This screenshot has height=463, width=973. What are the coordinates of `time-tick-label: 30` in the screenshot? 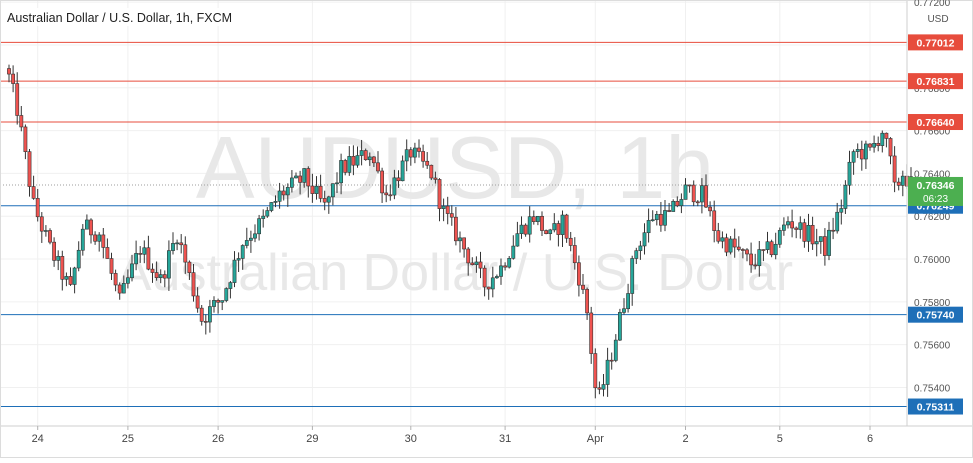 It's located at (411, 439).